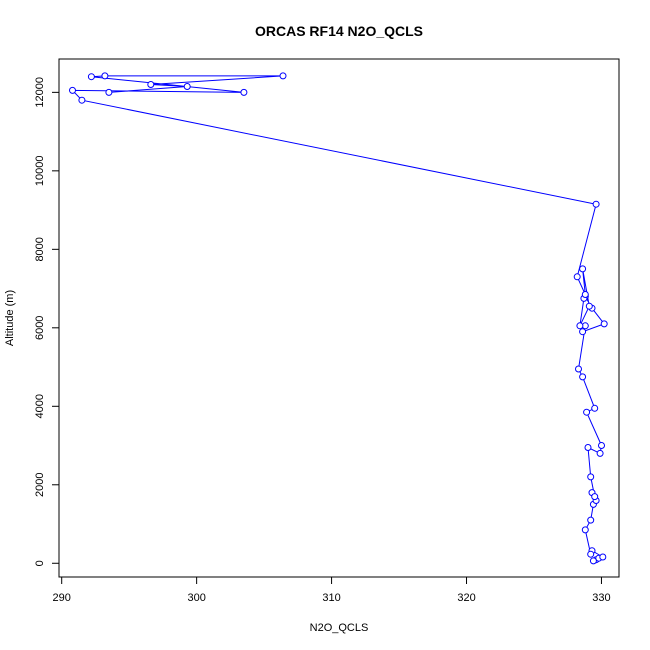 Image resolution: width=650 pixels, height=650 pixels. What do you see at coordinates (331, 598) in the screenshot?
I see `x-tick-label: 310` at bounding box center [331, 598].